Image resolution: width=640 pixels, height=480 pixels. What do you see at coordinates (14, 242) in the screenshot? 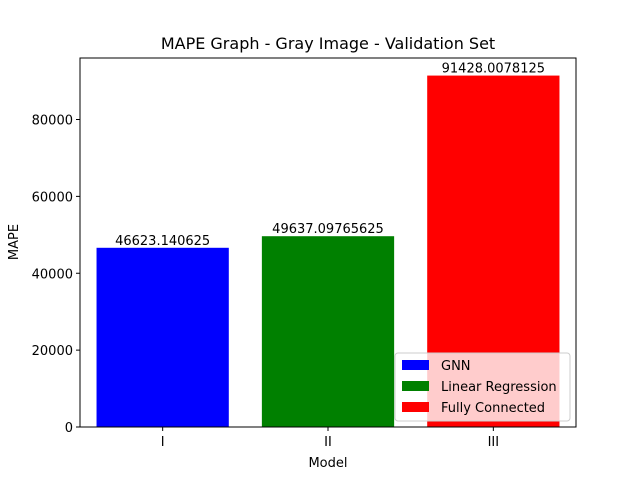
I see `y-axis-title: MAPE` at bounding box center [14, 242].